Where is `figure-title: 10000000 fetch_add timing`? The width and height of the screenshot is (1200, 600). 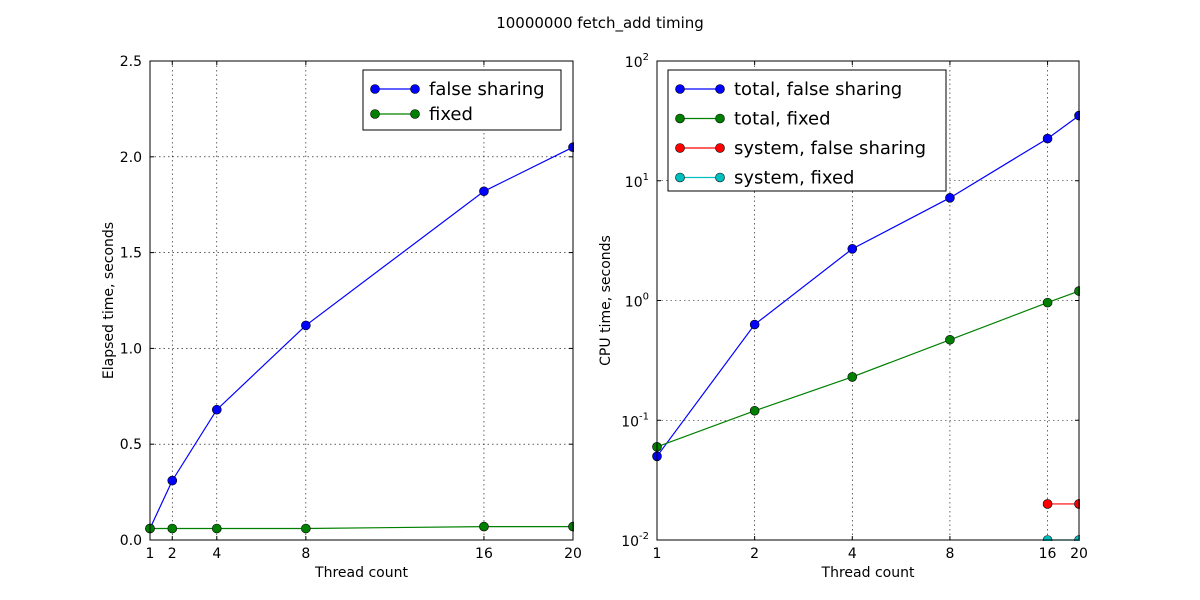
figure-title: 10000000 fetch_add timing is located at coordinates (600, 23).